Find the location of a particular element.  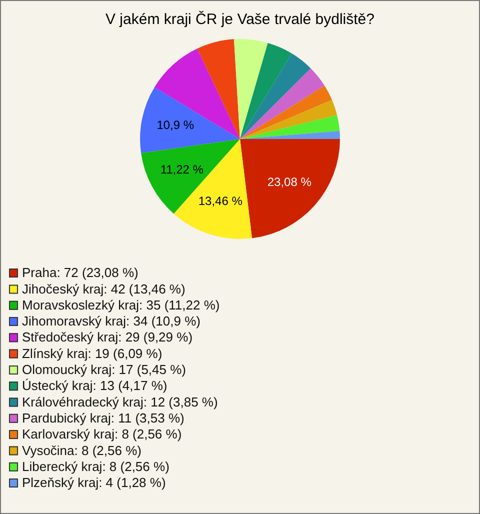

legend-label: Plzeňský kraj: 4 (1,28 %) is located at coordinates (94, 482).